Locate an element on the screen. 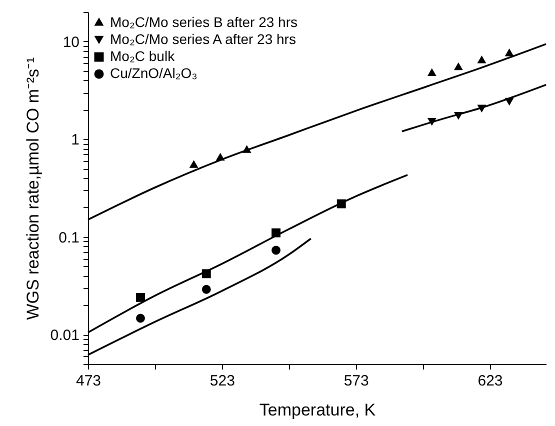 The width and height of the screenshot is (555, 426). y-axis-title: WGS reaction rate,µmol CO m⁻²s⁻¹ is located at coordinates (32, 188).